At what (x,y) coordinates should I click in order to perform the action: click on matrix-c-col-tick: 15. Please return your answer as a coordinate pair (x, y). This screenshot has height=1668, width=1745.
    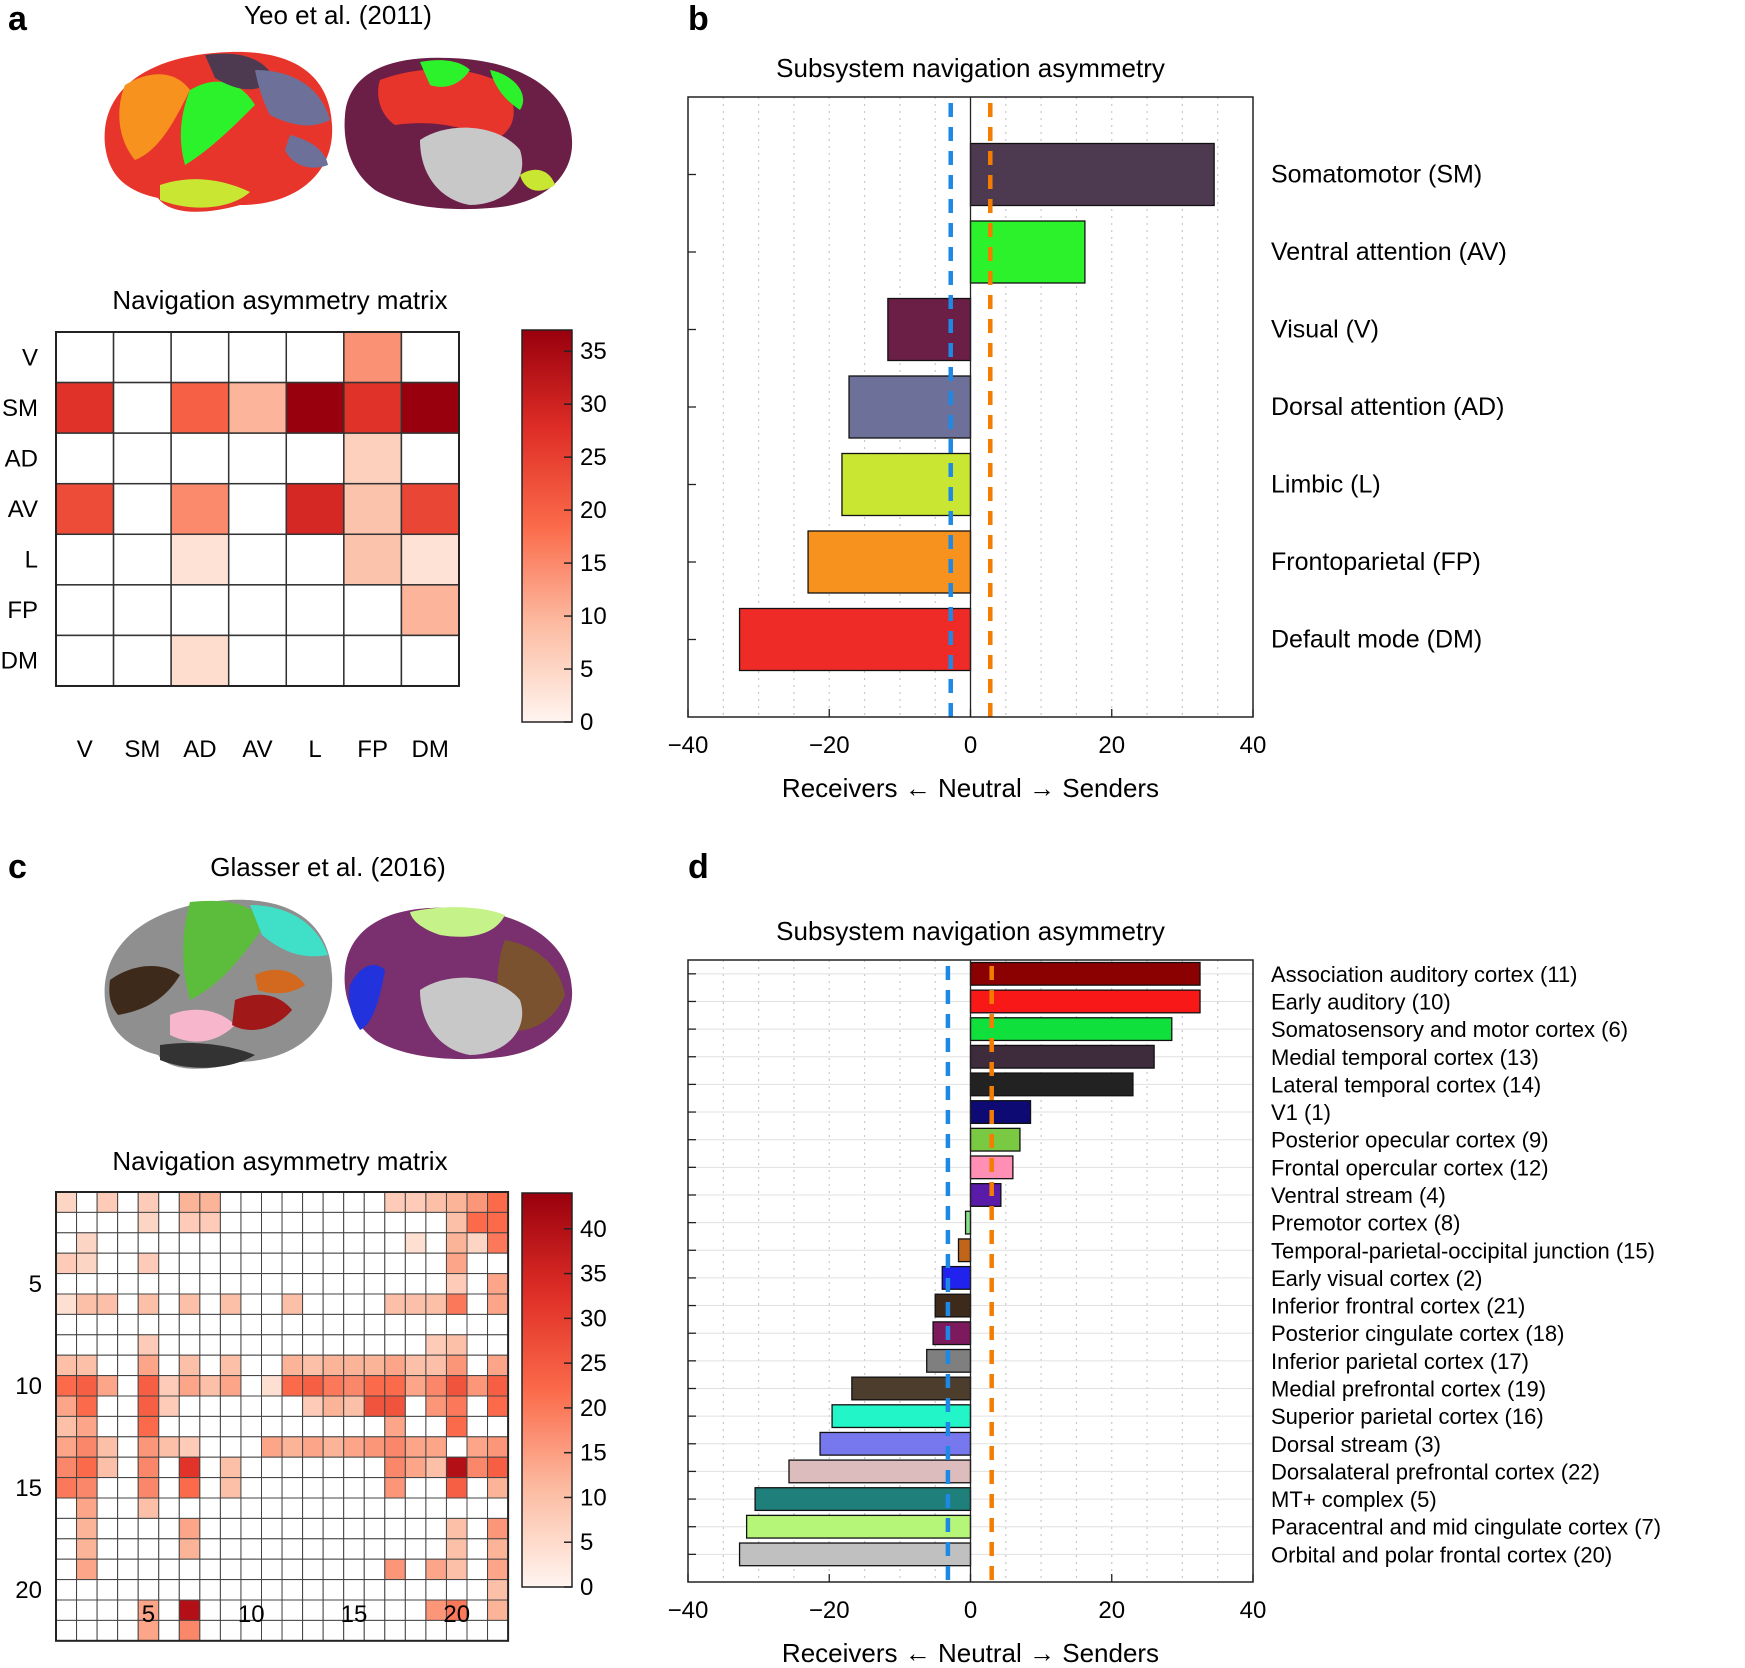
    Looking at the image, I should click on (354, 1614).